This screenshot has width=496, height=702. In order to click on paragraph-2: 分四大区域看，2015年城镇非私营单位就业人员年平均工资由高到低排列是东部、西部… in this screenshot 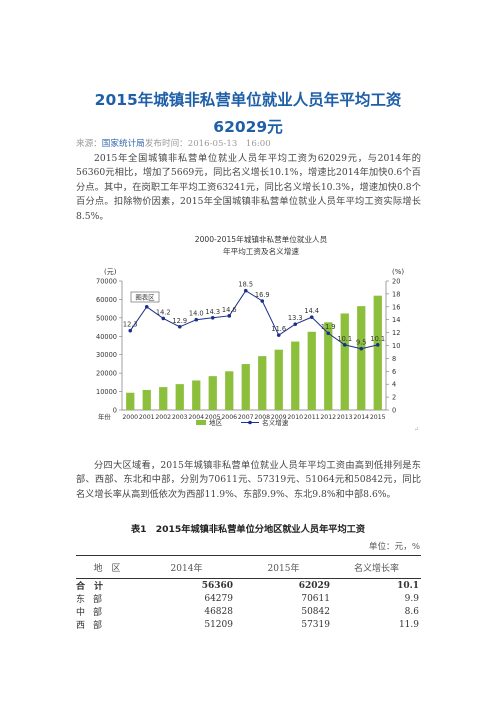, I will do `click(248, 480)`.